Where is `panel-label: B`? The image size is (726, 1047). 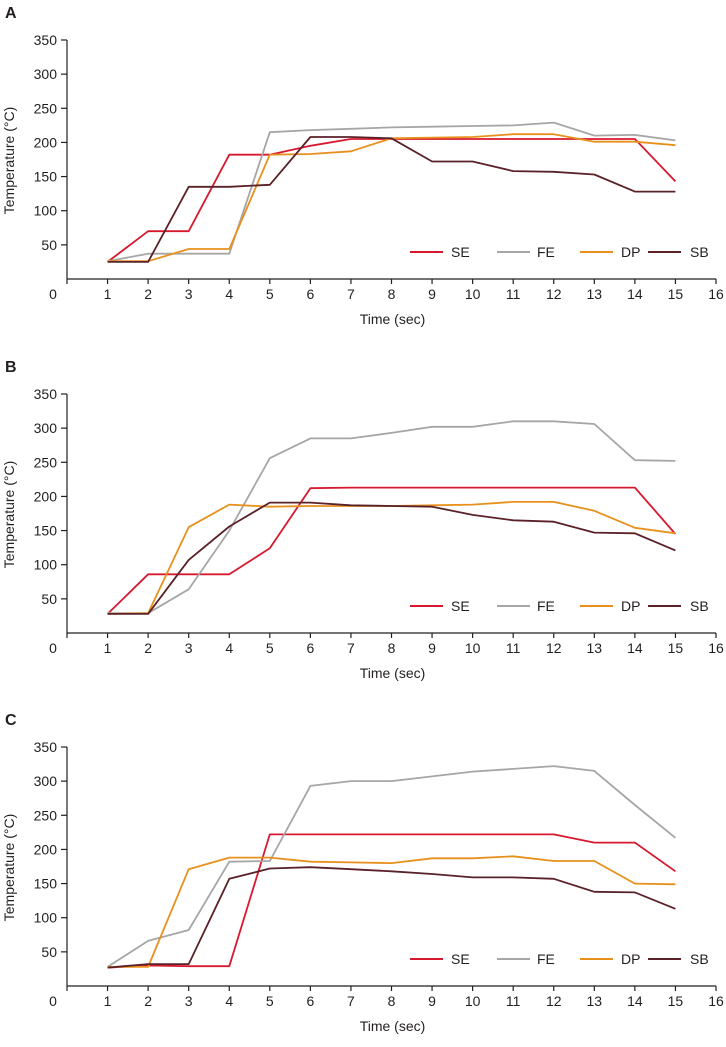
panel-label: B is located at coordinates (11, 367).